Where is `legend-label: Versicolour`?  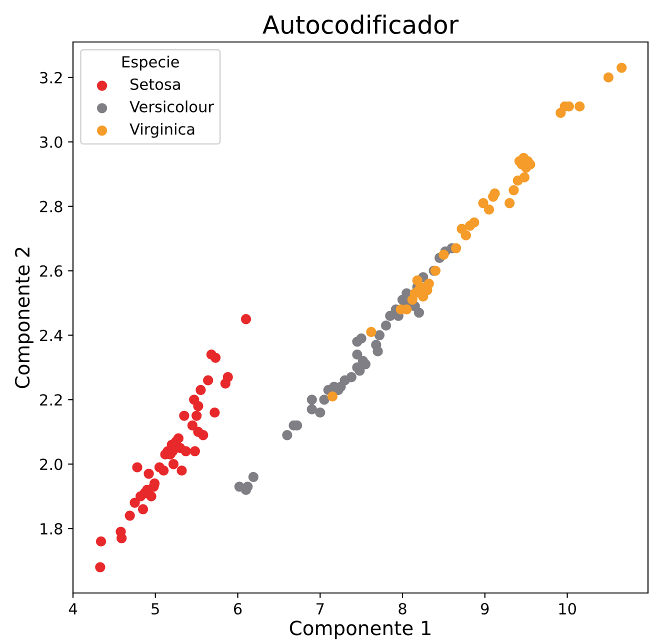 legend-label: Versicolour is located at coordinates (172, 106).